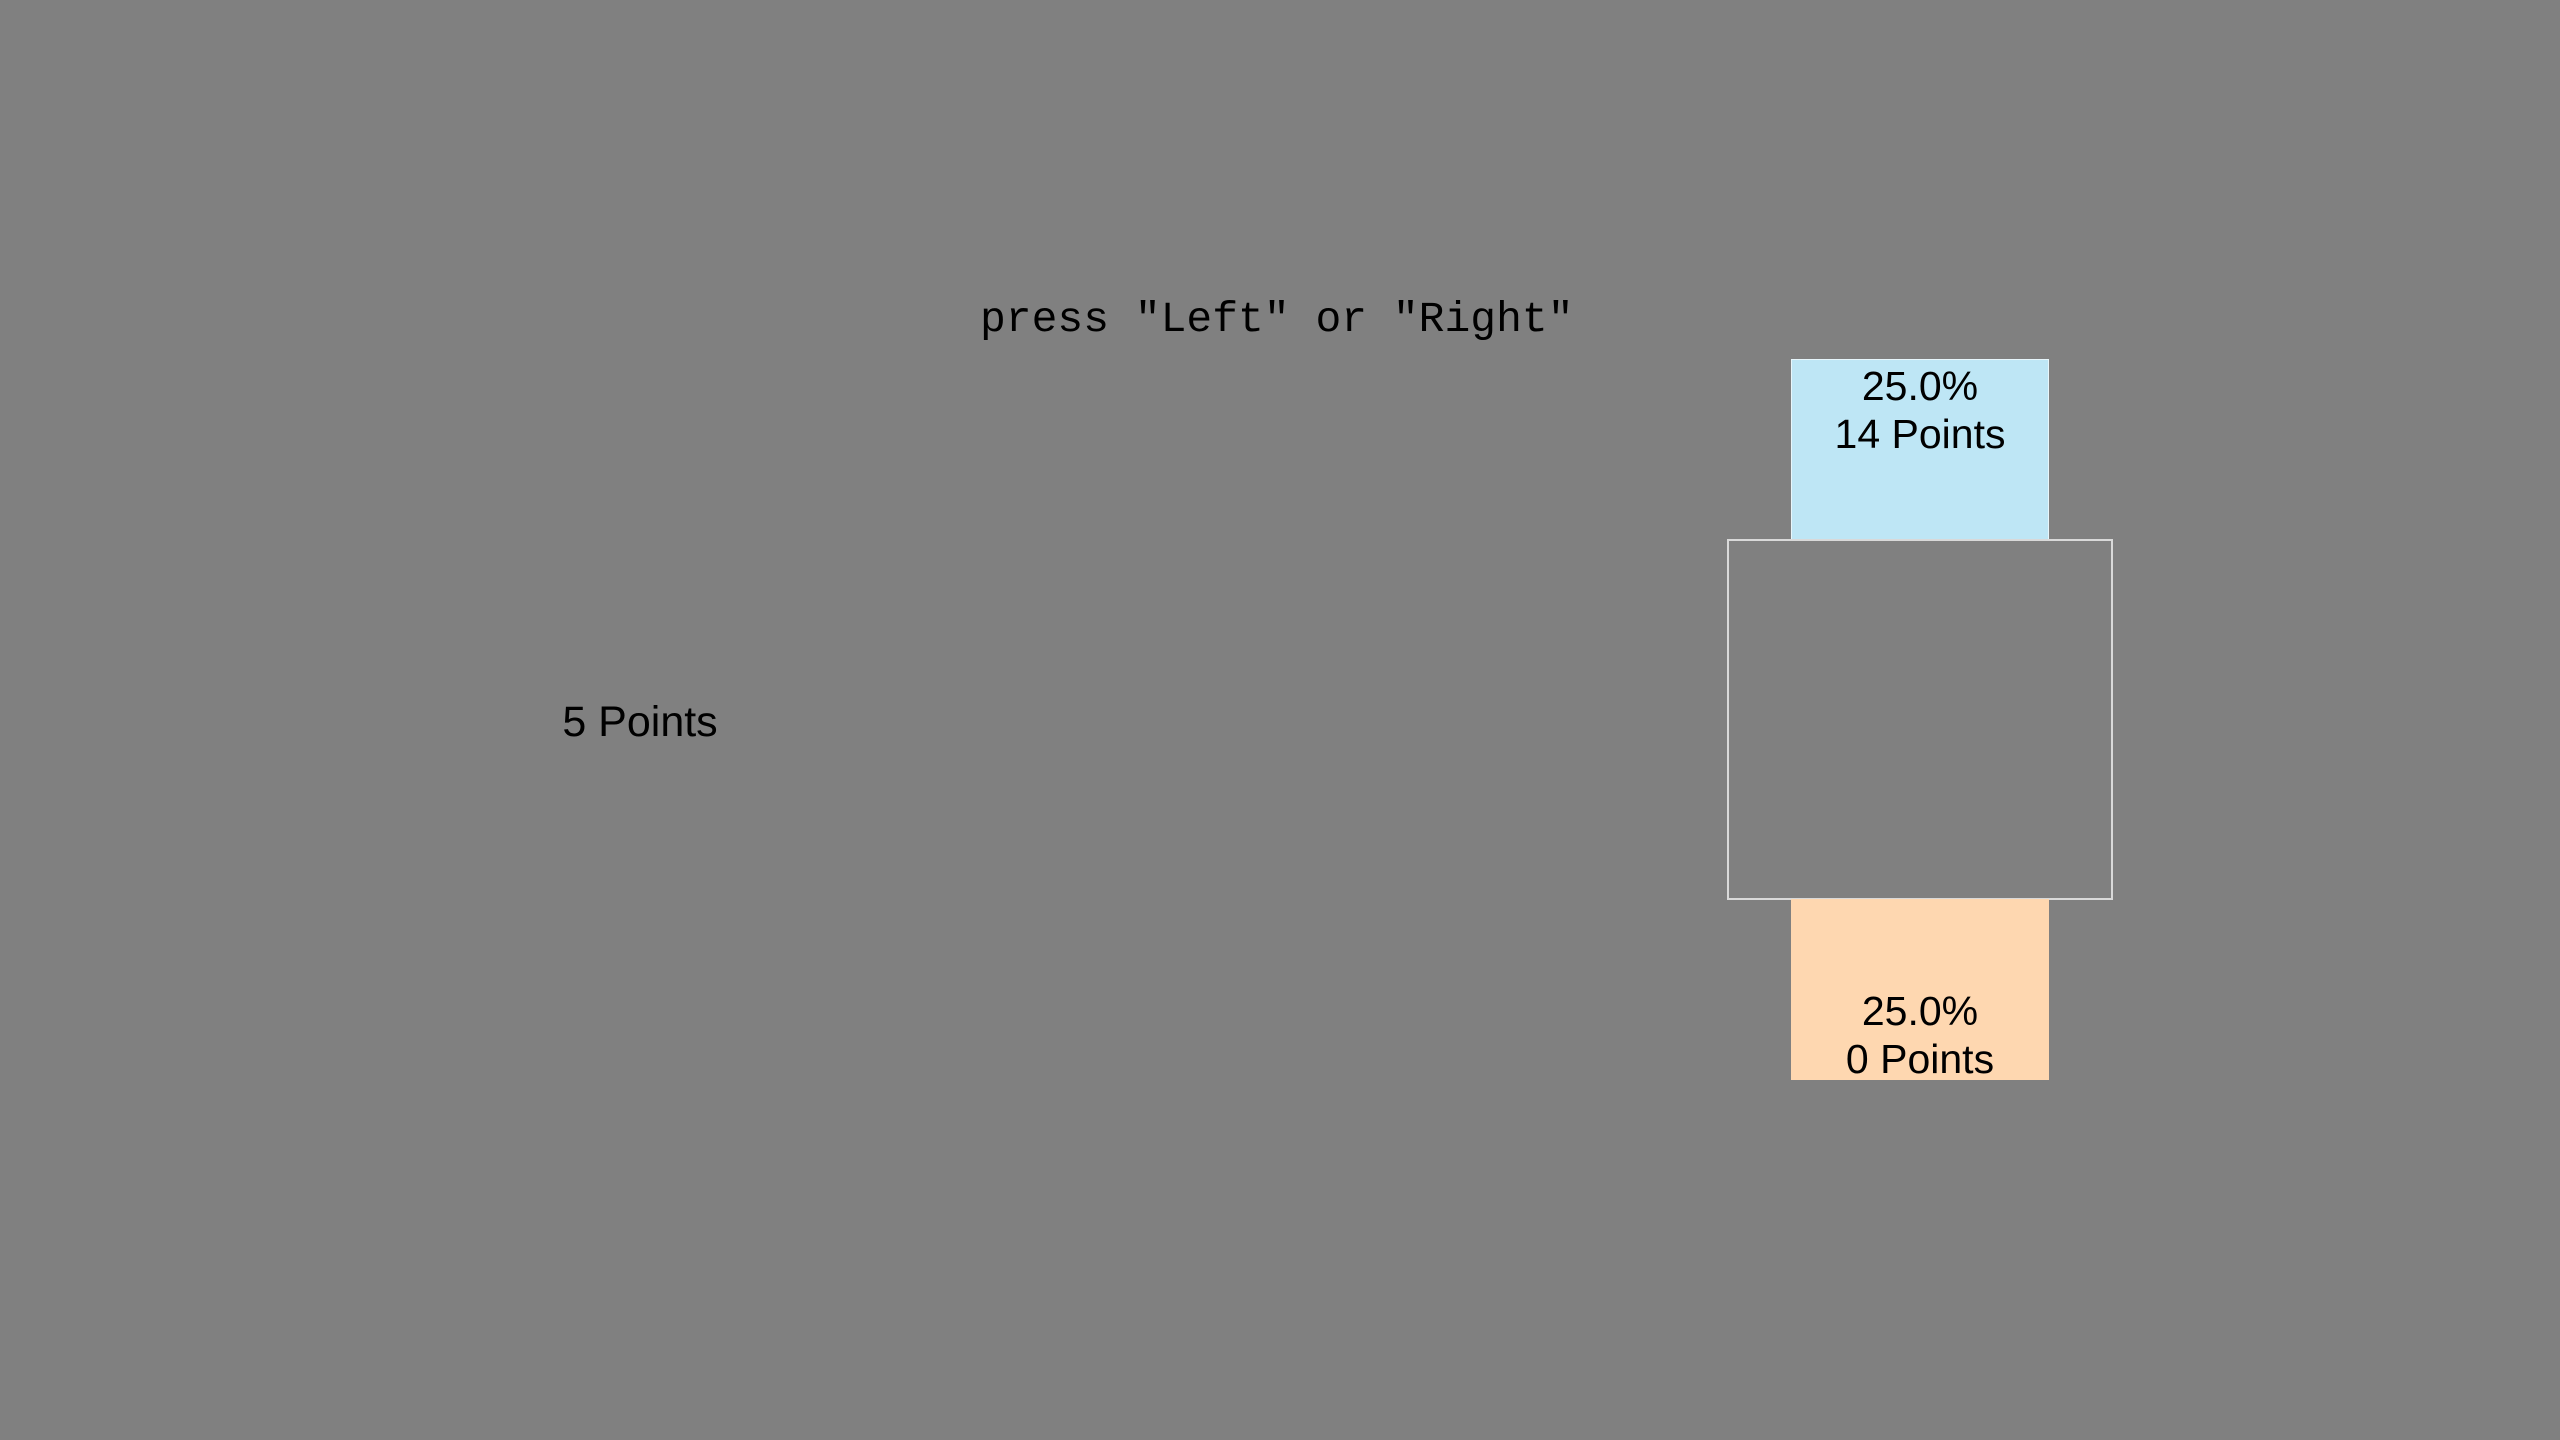 This screenshot has width=2560, height=1440. Describe the element at coordinates (640, 722) in the screenshot. I see `sure-option-label: 5 Points` at that location.